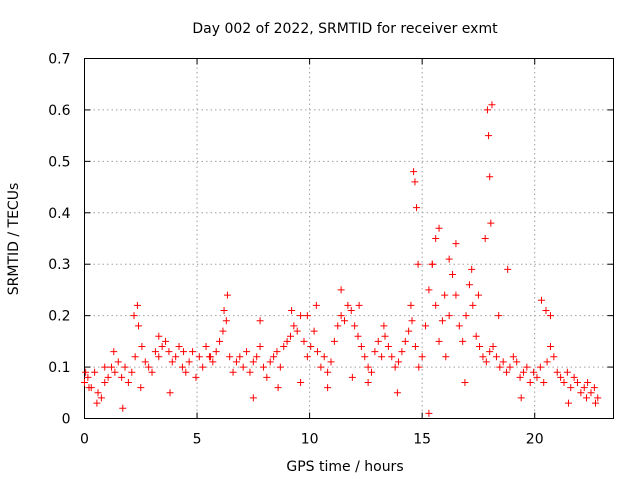 The width and height of the screenshot is (640, 480). I want to click on x-tick-label: 5, so click(197, 440).